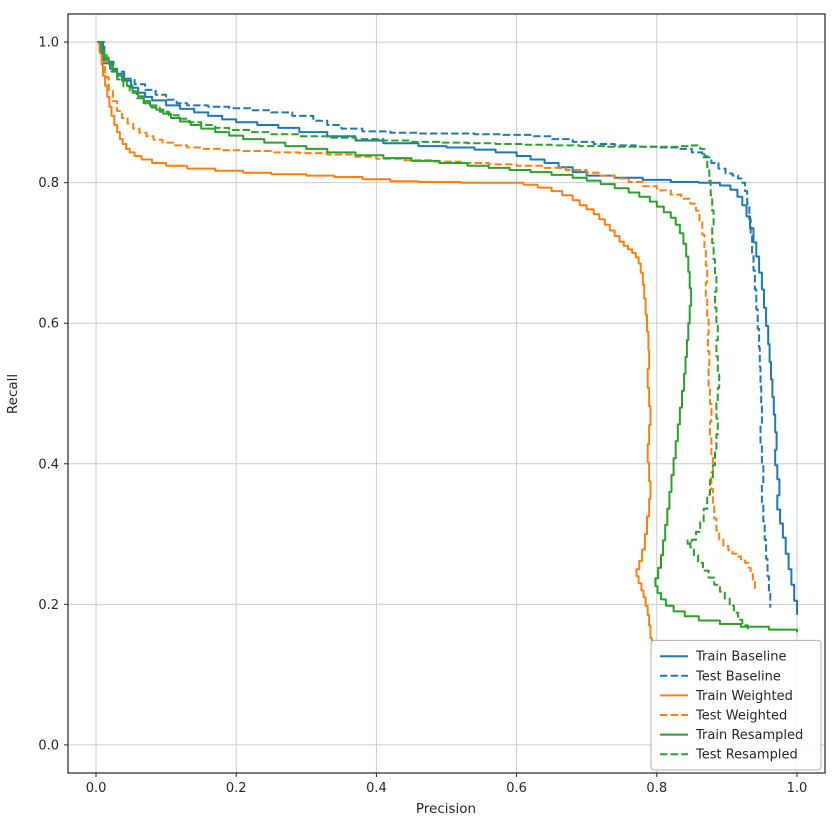 This screenshot has width=839, height=833. I want to click on x-axis-label: Precision, so click(446, 809).